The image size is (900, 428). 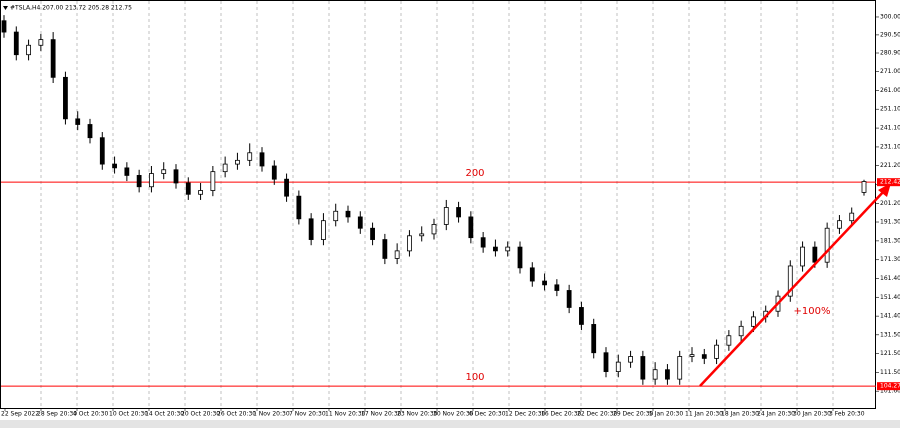 What do you see at coordinates (890, 353) in the screenshot?
I see `y-tick-label: 121.50` at bounding box center [890, 353].